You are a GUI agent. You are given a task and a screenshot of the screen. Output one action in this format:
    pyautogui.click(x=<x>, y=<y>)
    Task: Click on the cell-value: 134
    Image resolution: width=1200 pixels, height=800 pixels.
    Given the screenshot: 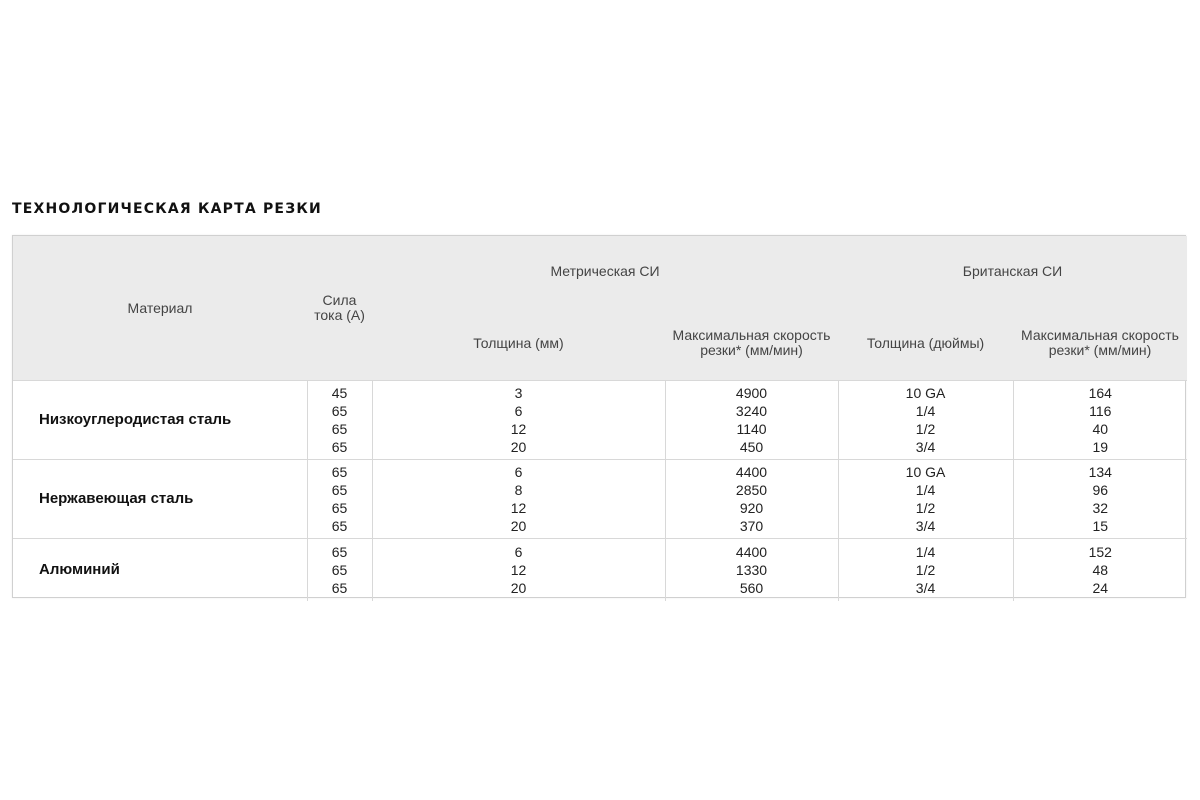 What is the action you would take?
    pyautogui.click(x=1100, y=472)
    